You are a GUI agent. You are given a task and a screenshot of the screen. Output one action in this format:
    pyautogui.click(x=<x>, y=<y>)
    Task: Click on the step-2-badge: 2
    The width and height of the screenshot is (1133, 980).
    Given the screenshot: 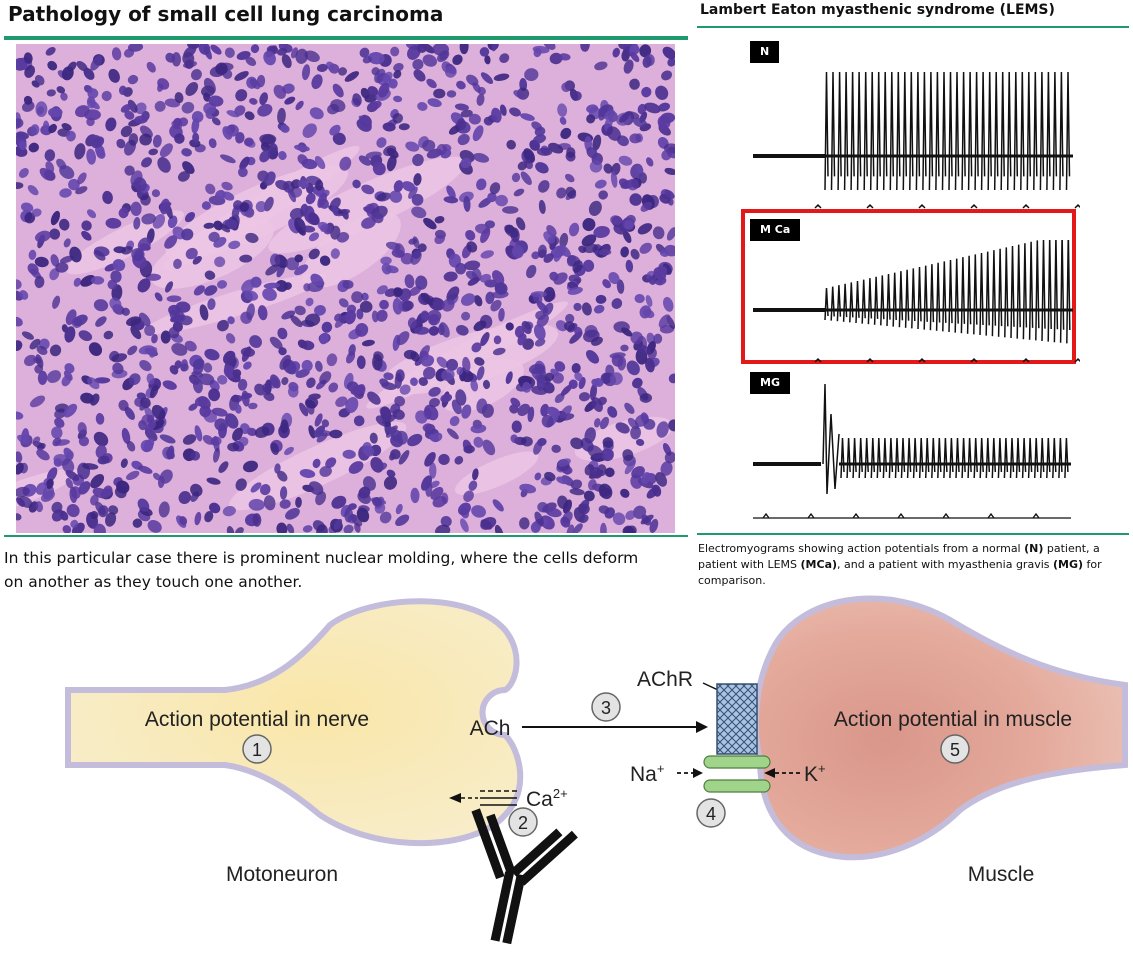 What is the action you would take?
    pyautogui.click(x=523, y=822)
    